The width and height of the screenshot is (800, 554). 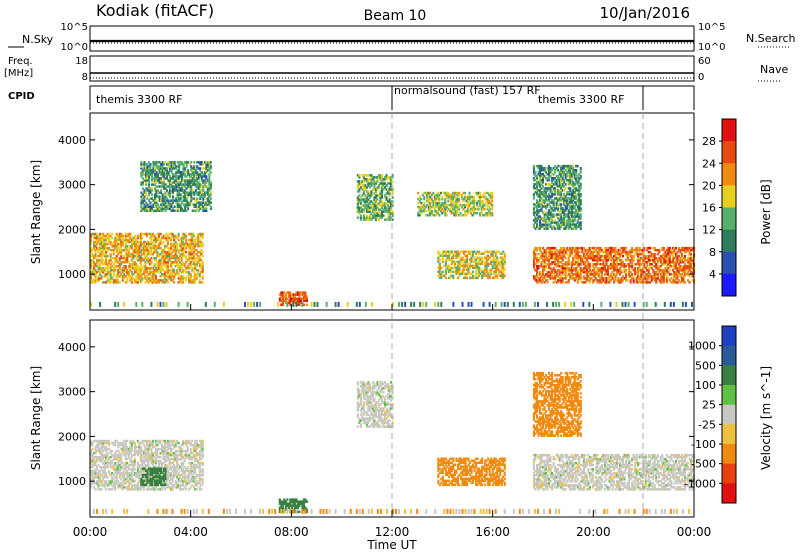 What do you see at coordinates (645, 13) in the screenshot?
I see `date-label: 10/Jan/2016` at bounding box center [645, 13].